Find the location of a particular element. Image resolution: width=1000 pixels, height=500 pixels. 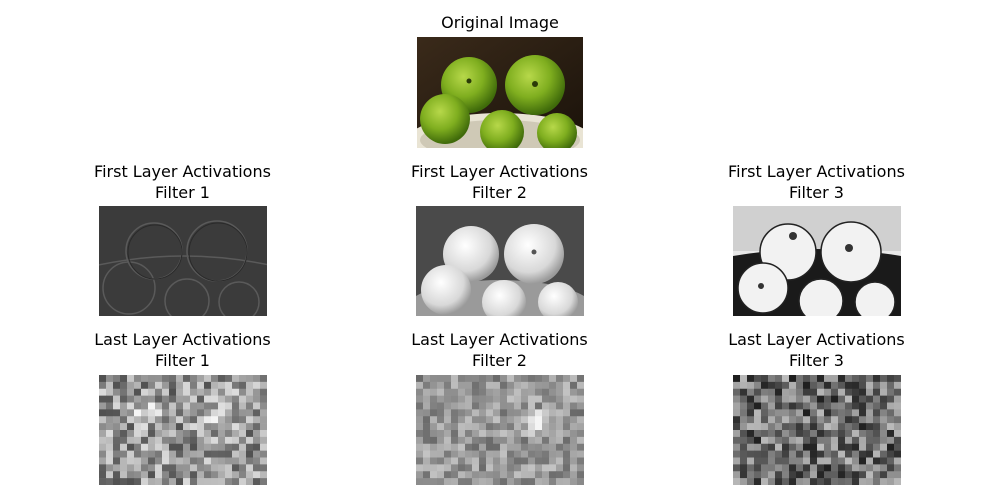

panel-title-last-filter-2: Last Layer Activations Filter 2 is located at coordinates (499, 350).